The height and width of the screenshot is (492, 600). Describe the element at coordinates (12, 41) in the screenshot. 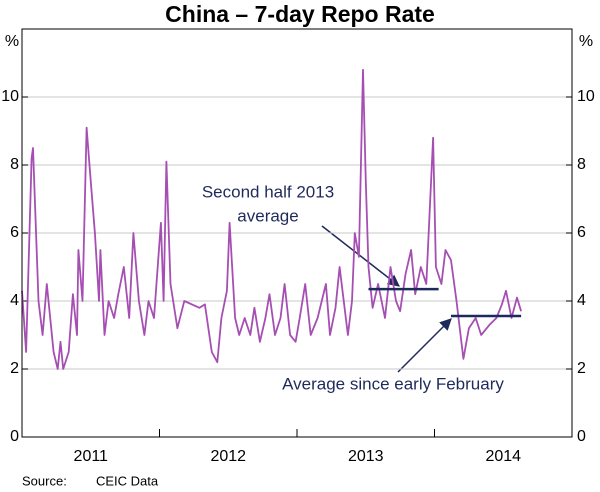

I see `y-unit-left: %` at that location.